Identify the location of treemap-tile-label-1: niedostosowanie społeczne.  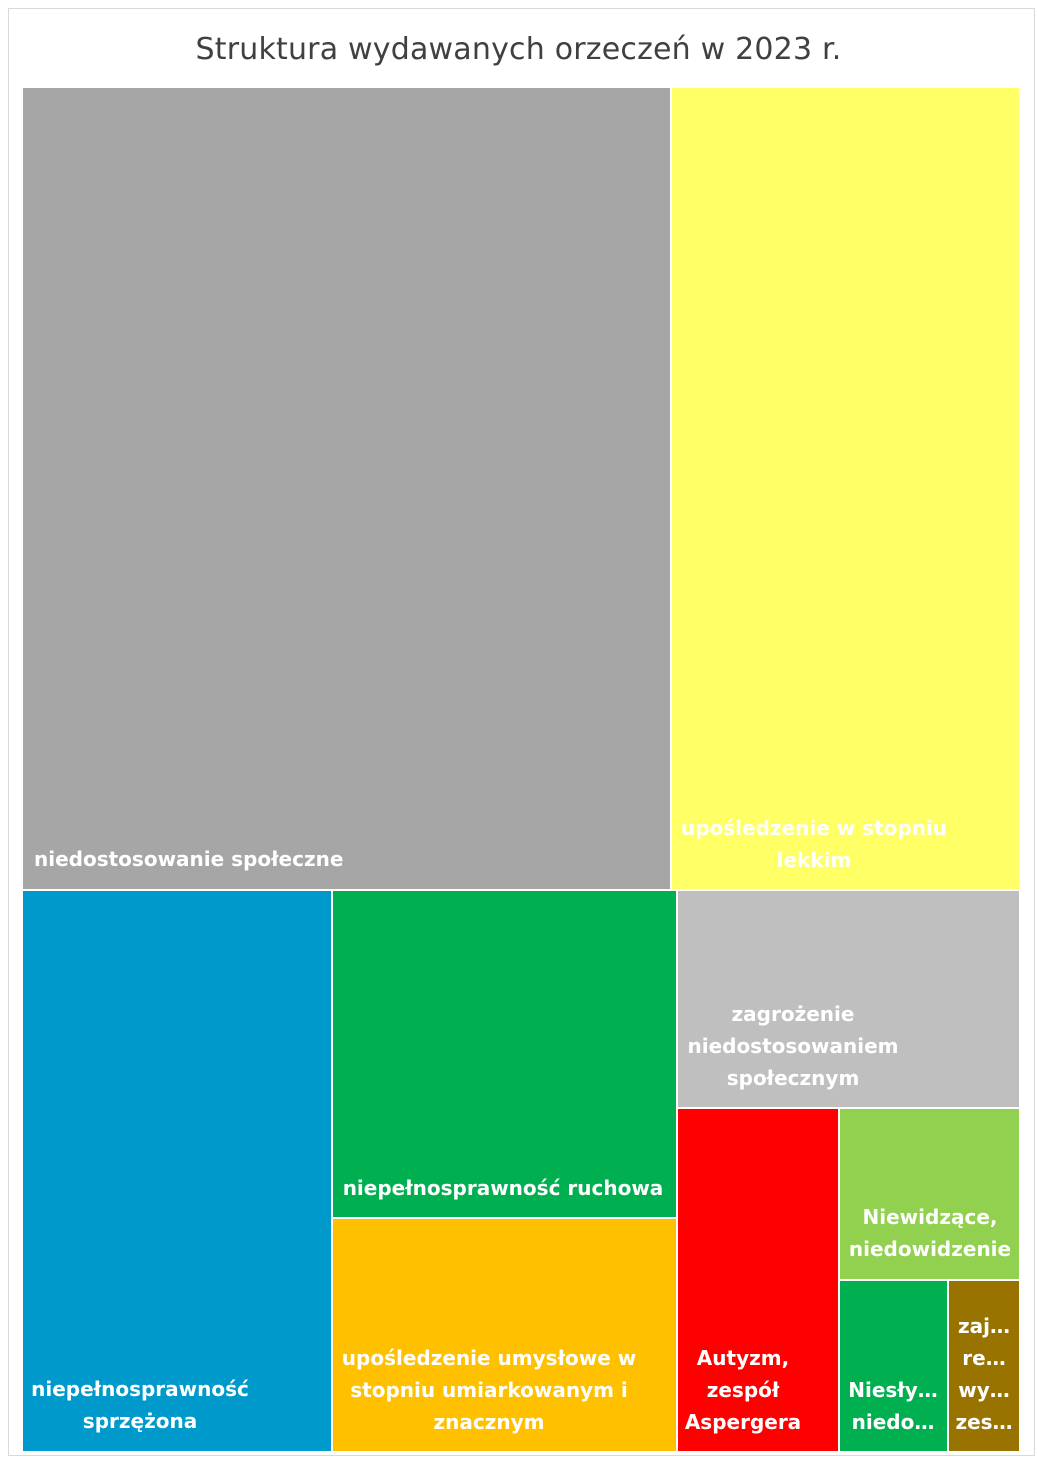
(188, 859).